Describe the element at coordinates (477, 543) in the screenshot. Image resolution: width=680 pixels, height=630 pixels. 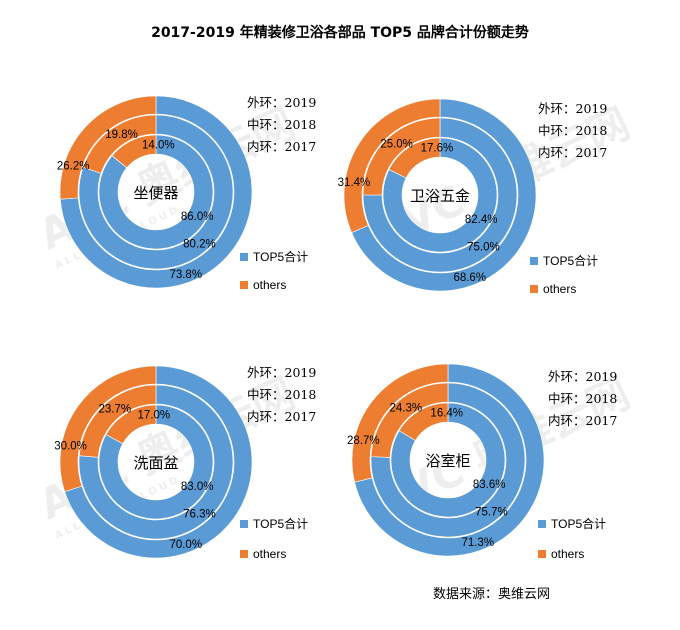
I see `data-label-top5-outer: 71.3%` at that location.